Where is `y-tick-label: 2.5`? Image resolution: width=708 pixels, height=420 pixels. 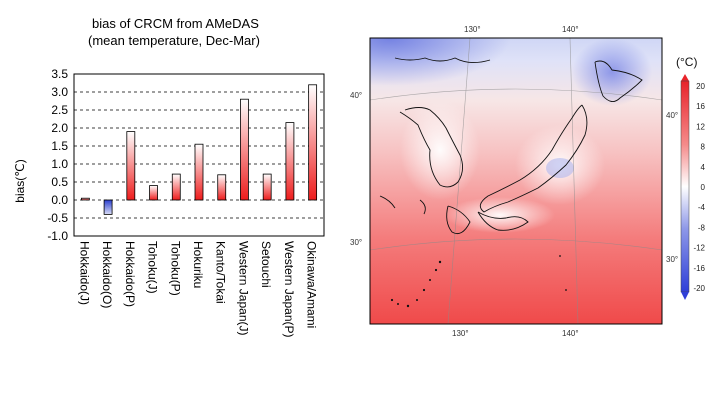
y-tick-label: 2.5 is located at coordinates (59, 110).